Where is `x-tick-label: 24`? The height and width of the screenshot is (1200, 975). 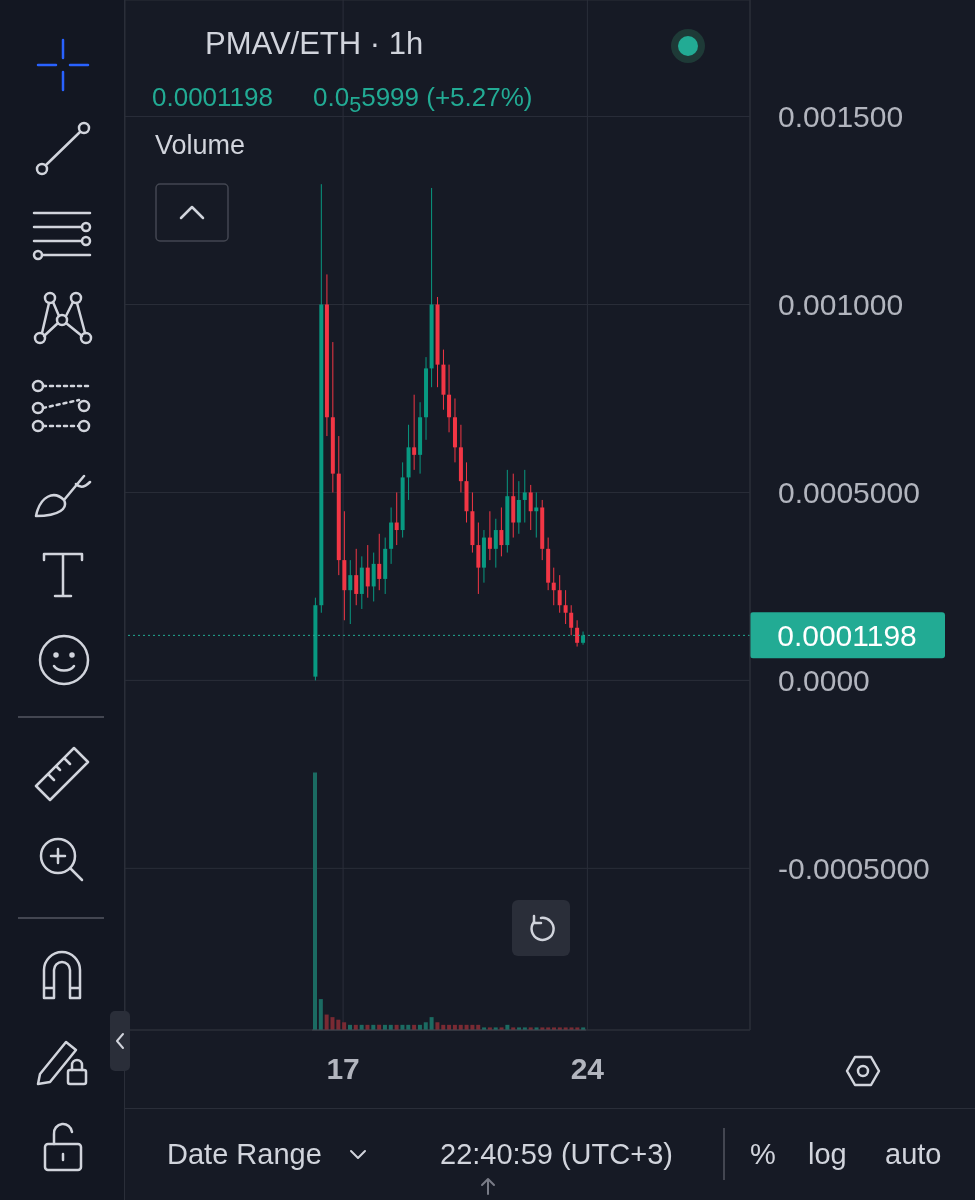
x-tick-label: 24 is located at coordinates (587, 1069).